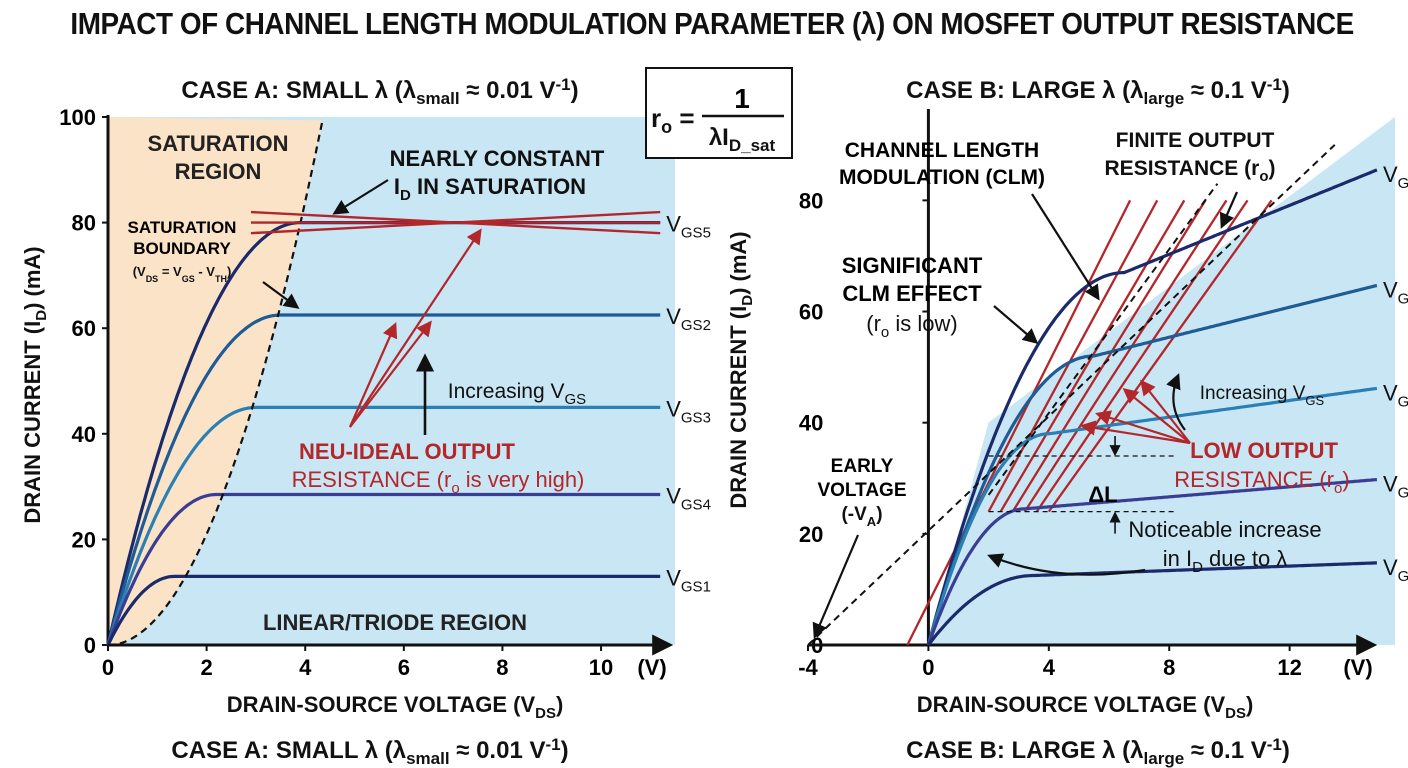 The height and width of the screenshot is (768, 1408). Describe the element at coordinates (404, 667) in the screenshot. I see `x-tick-label: 6` at that location.